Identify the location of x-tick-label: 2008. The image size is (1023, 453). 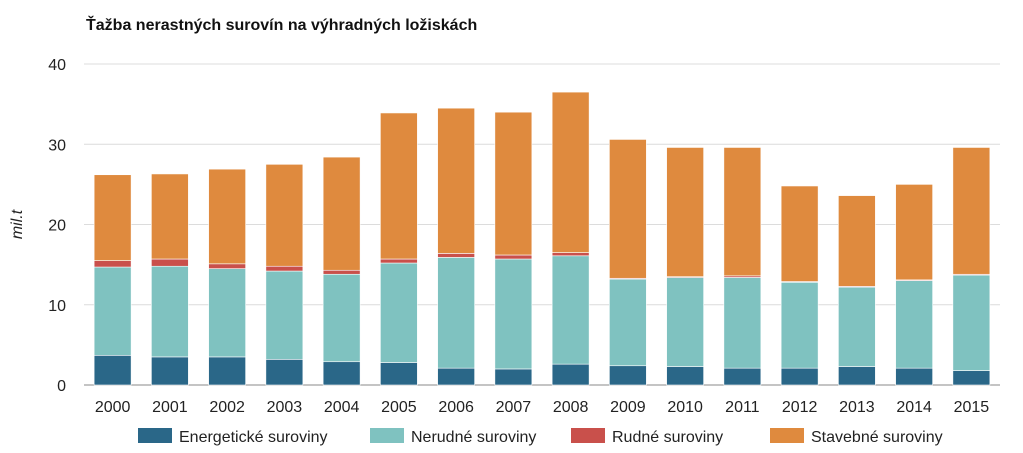
(571, 407).